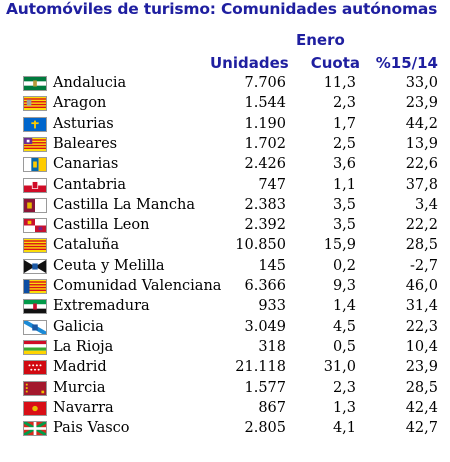 The image size is (450, 462). I want to click on unidades-cell: 747, so click(272, 184).